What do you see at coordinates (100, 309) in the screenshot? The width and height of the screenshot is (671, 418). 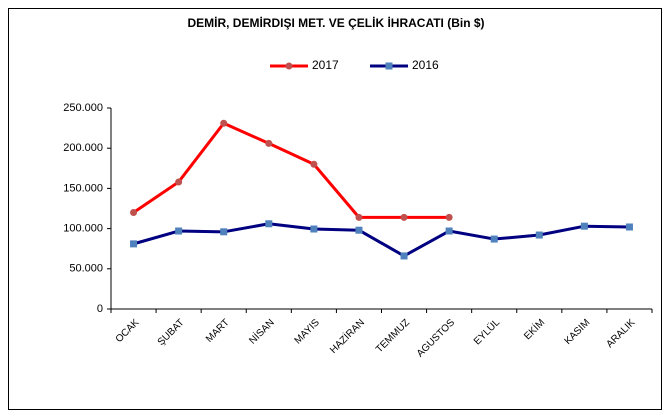 I see `y-tick-label: 0` at bounding box center [100, 309].